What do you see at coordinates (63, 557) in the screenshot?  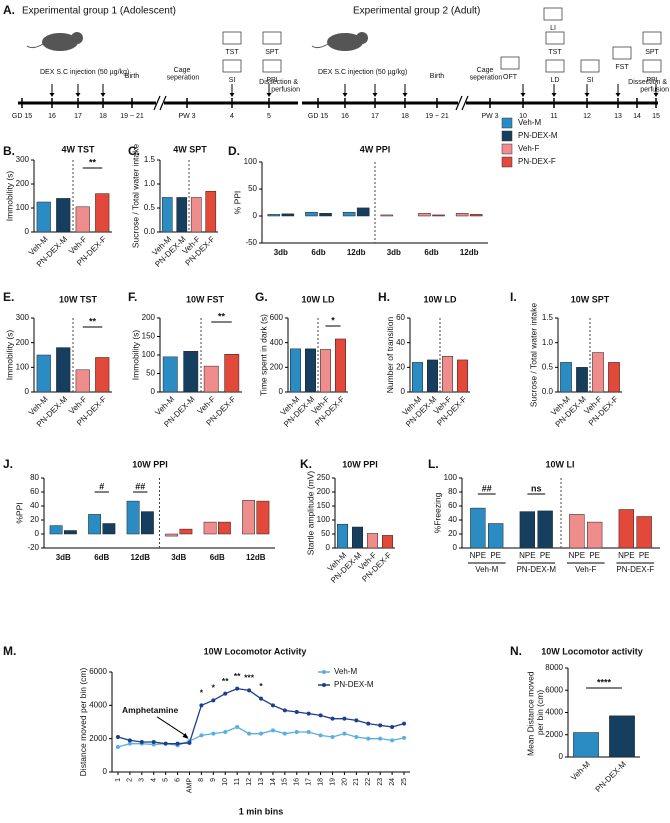 I see `x-tick-label: 3dB` at bounding box center [63, 557].